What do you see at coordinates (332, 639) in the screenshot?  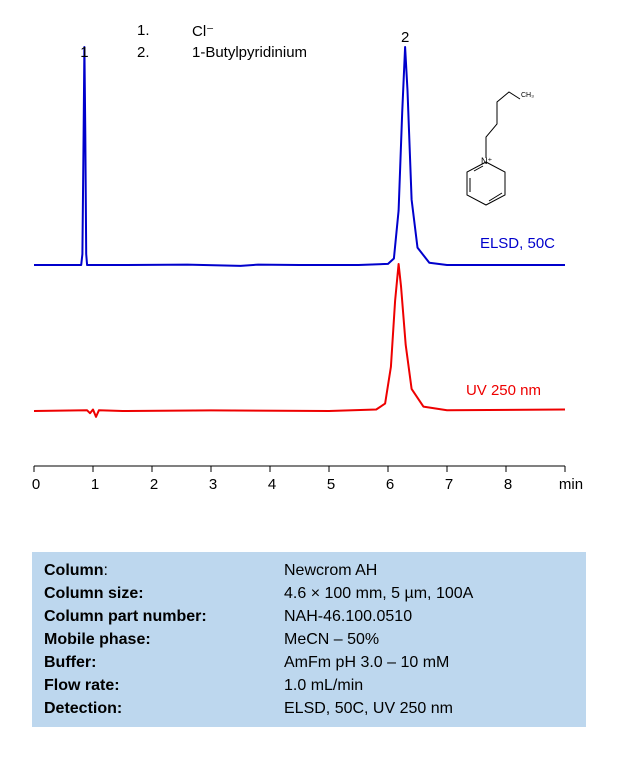 I see `info-value: MeCN – 50%` at bounding box center [332, 639].